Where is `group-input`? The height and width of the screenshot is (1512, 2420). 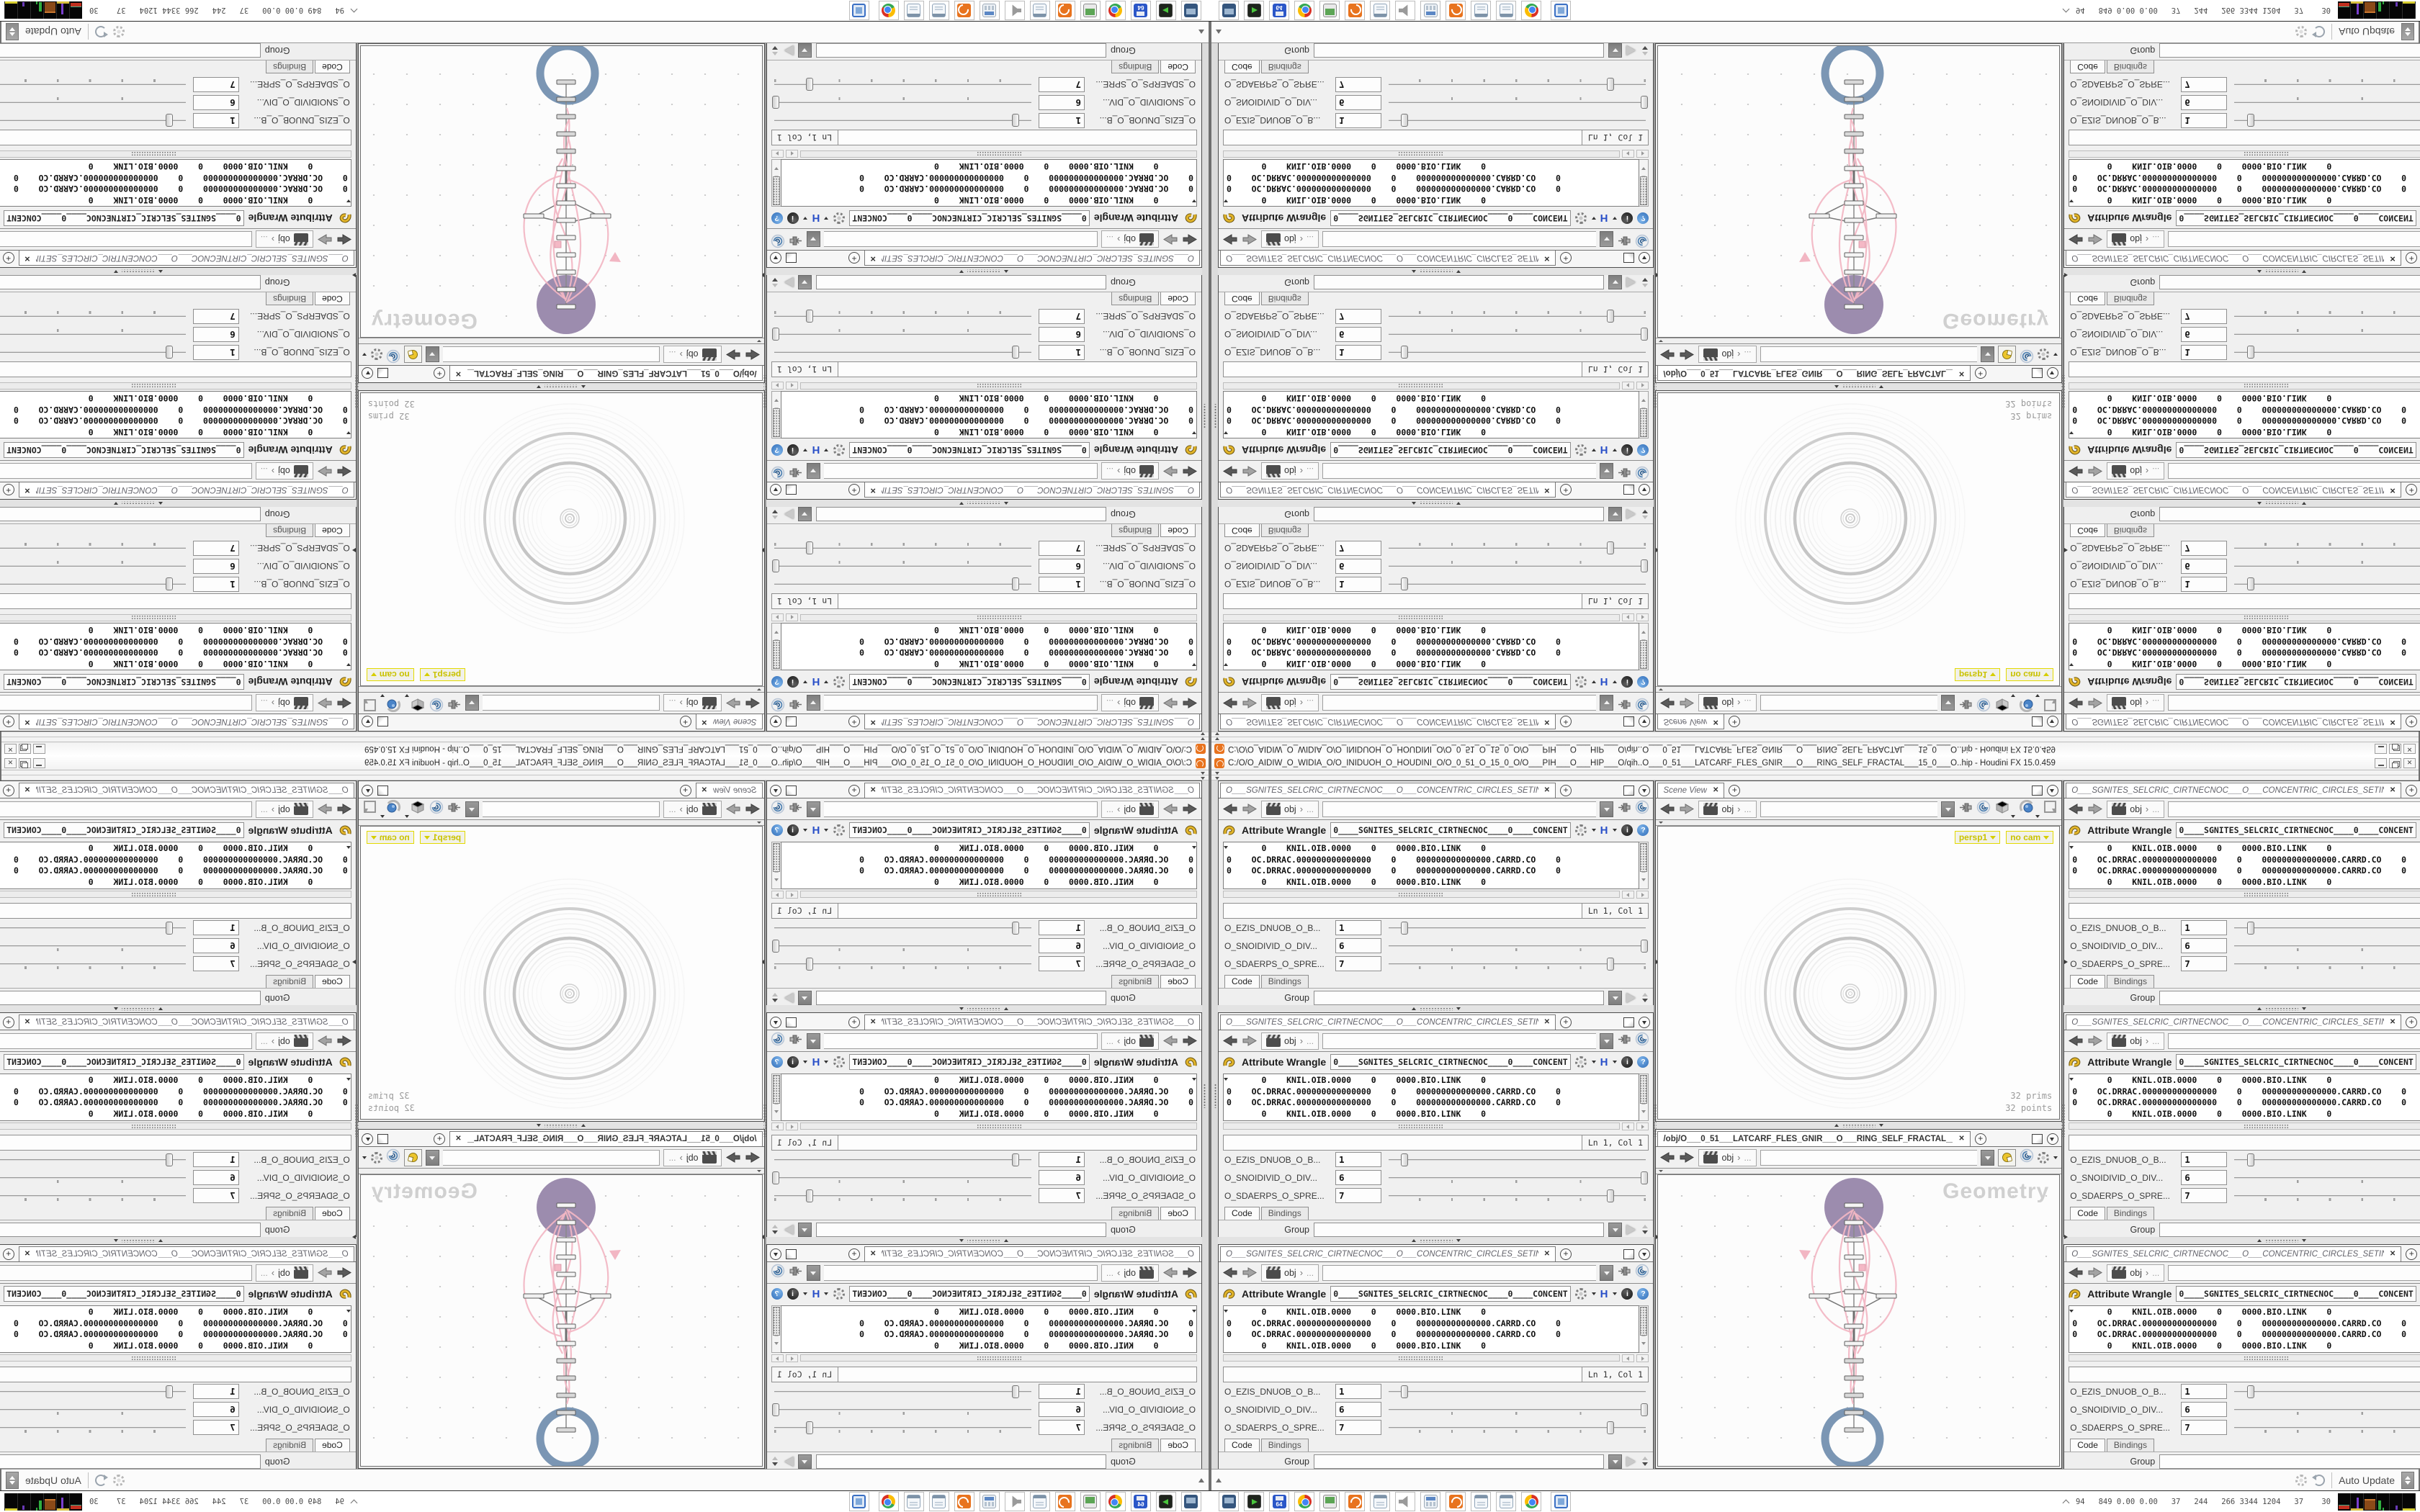 group-input is located at coordinates (1459, 50).